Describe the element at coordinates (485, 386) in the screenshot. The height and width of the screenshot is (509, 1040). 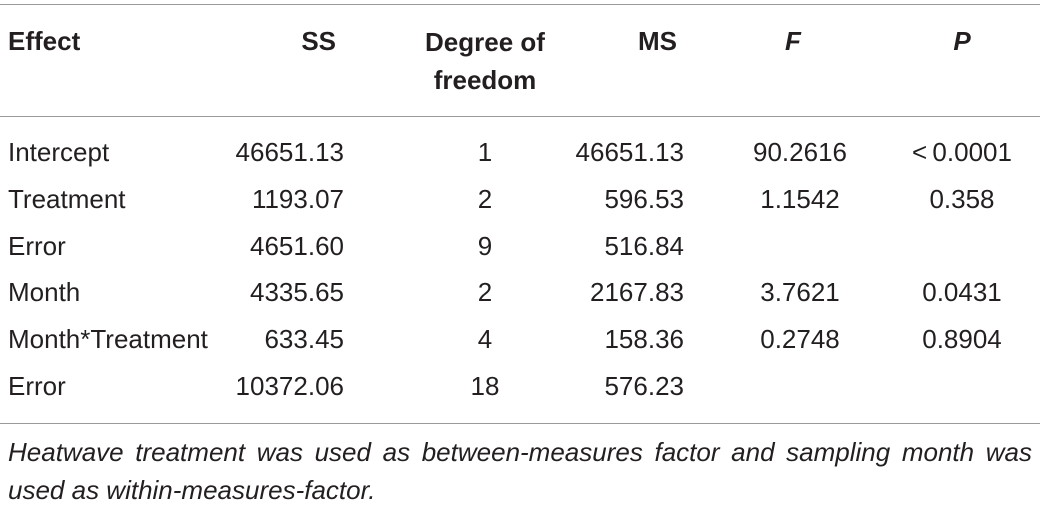
I see `table-cell: 18` at that location.